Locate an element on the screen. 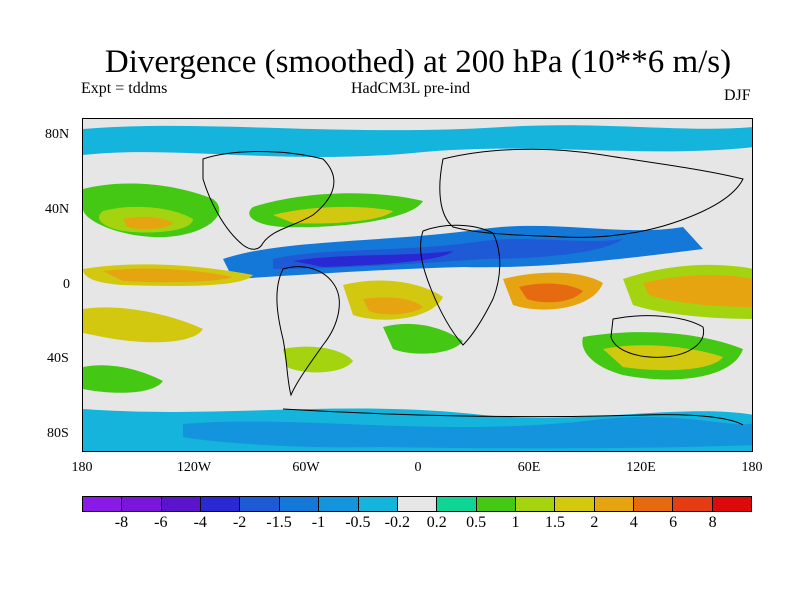 This screenshot has height=600, width=800. colorbar-label: 6 is located at coordinates (673, 522).